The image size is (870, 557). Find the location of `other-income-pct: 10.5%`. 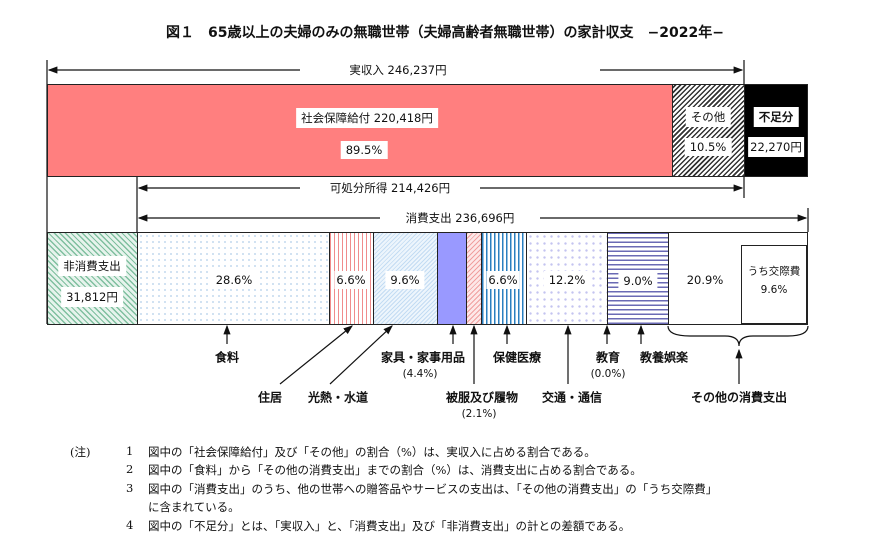

other-income-pct: 10.5% is located at coordinates (708, 147).